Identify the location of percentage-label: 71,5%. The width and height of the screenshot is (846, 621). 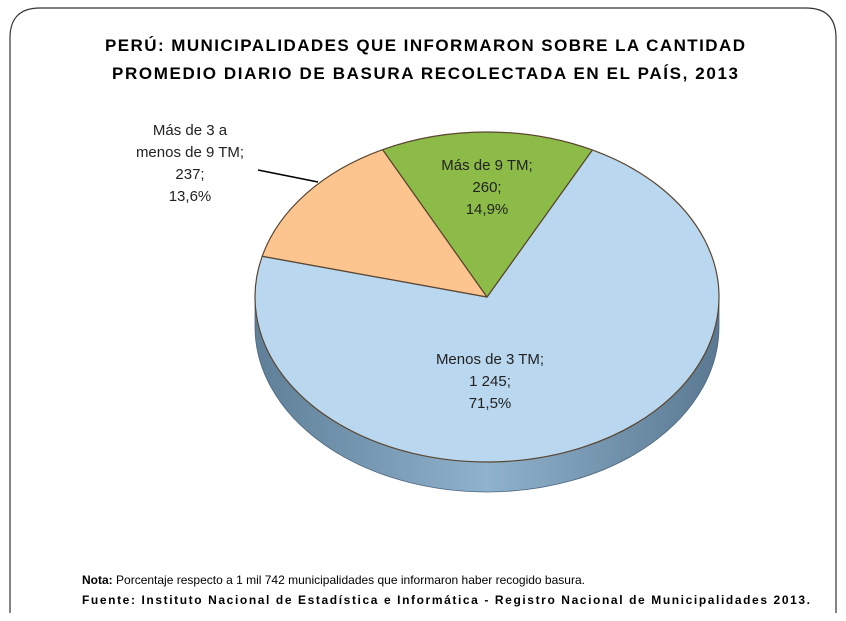
(490, 403).